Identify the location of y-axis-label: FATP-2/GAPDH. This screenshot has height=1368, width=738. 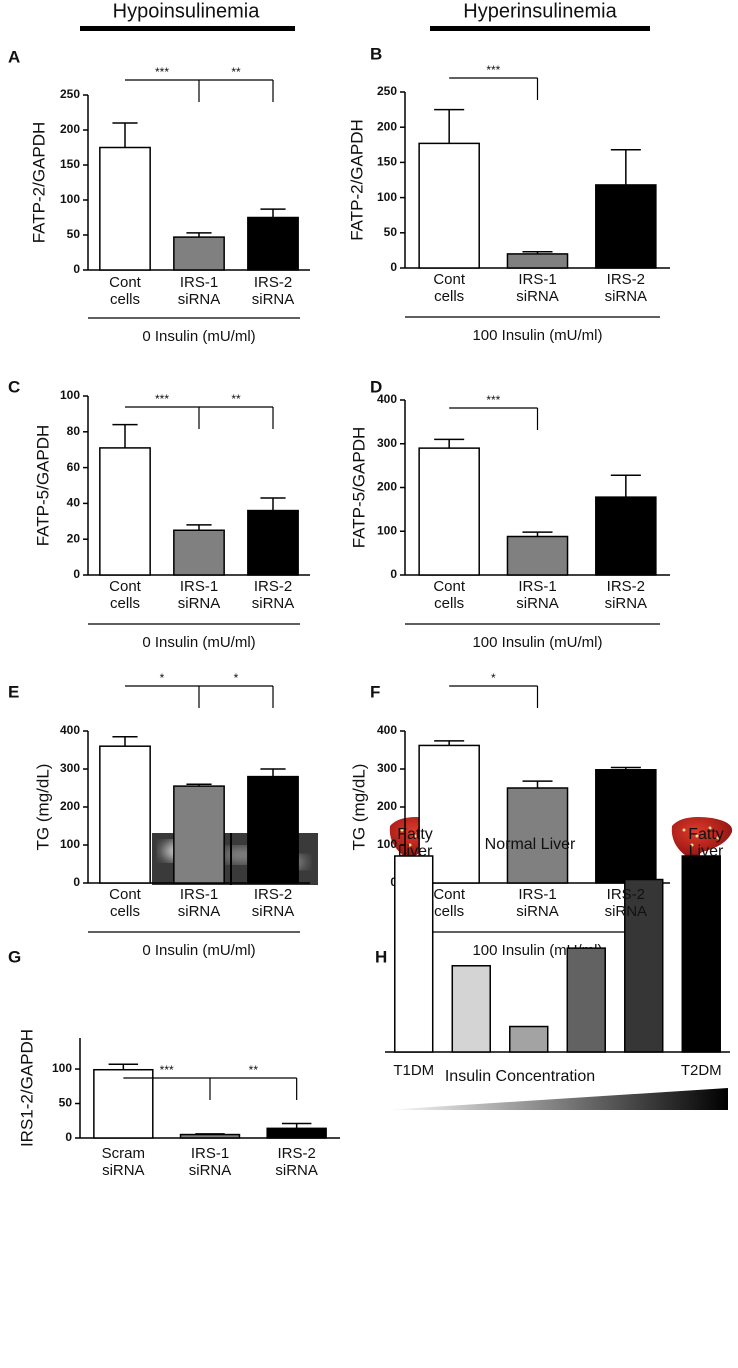
(356, 180).